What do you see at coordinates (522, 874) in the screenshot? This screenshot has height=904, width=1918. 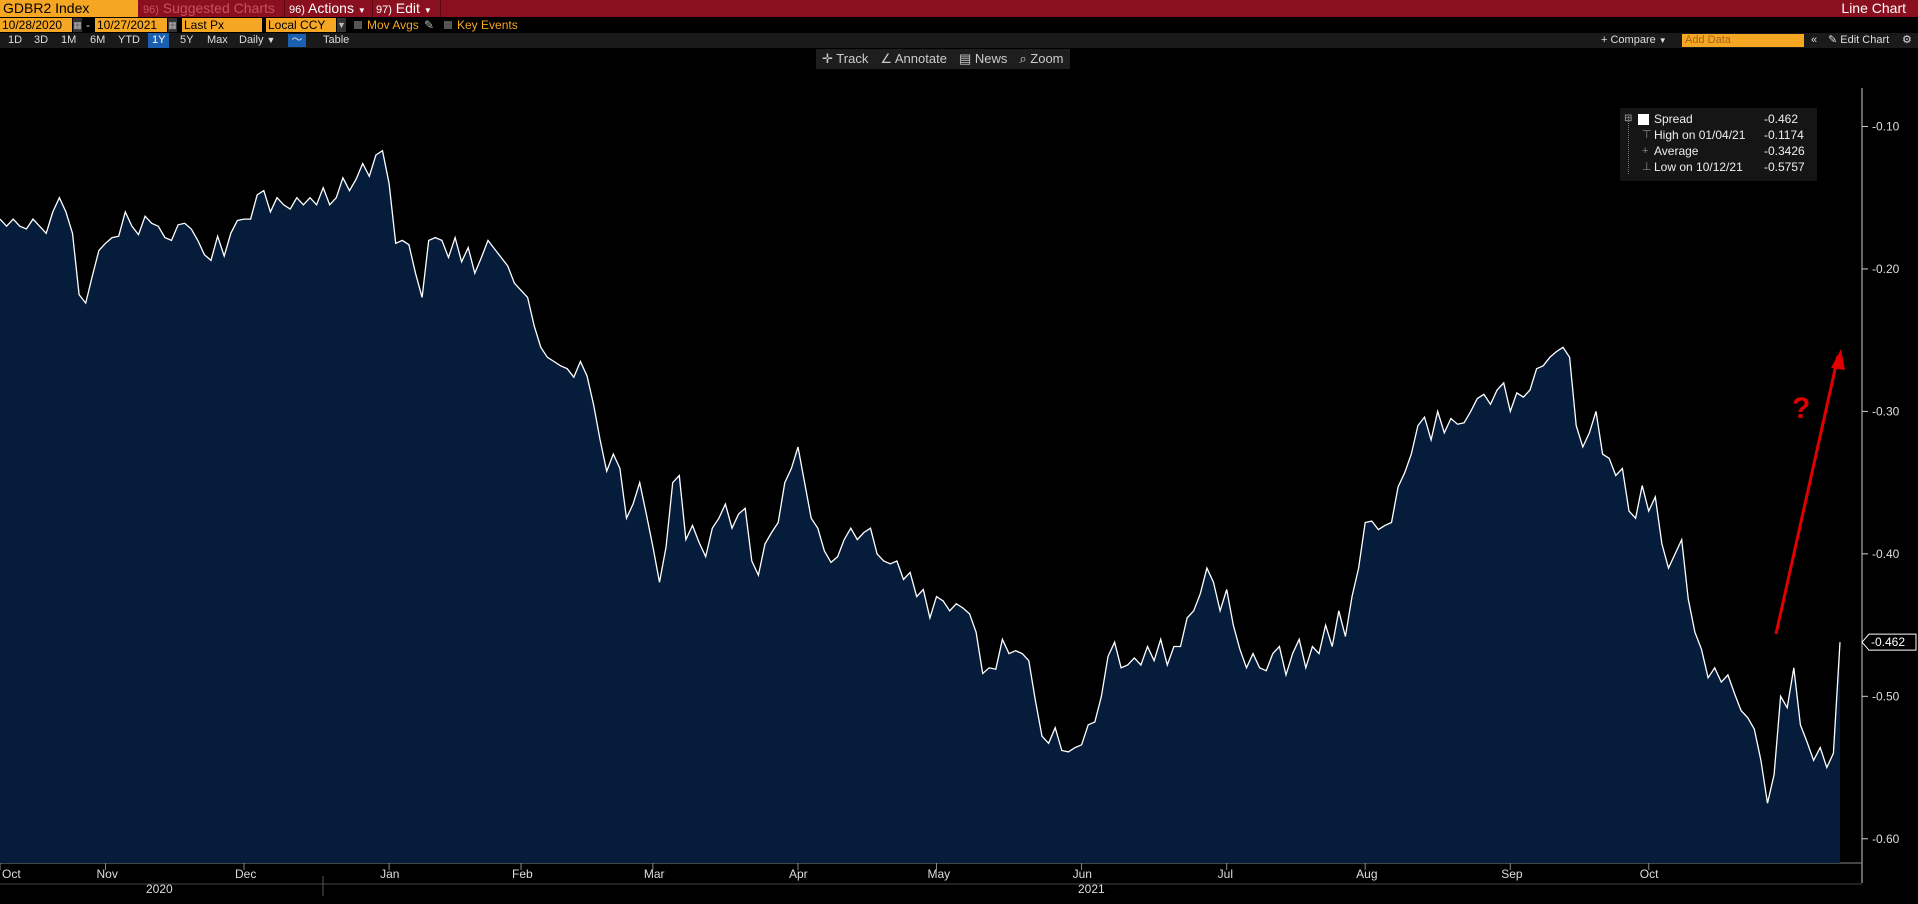 I see `x-tick-label: Feb` at bounding box center [522, 874].